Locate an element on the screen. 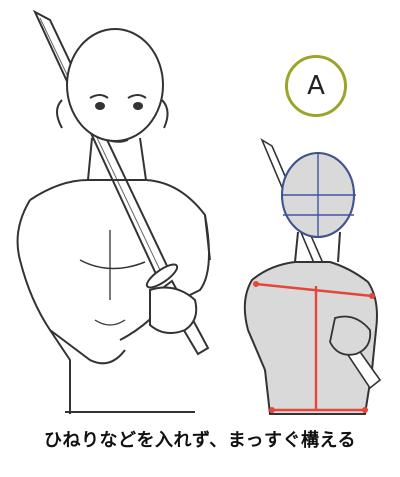 This screenshot has height=477, width=400. badge-label: A is located at coordinates (316, 86).